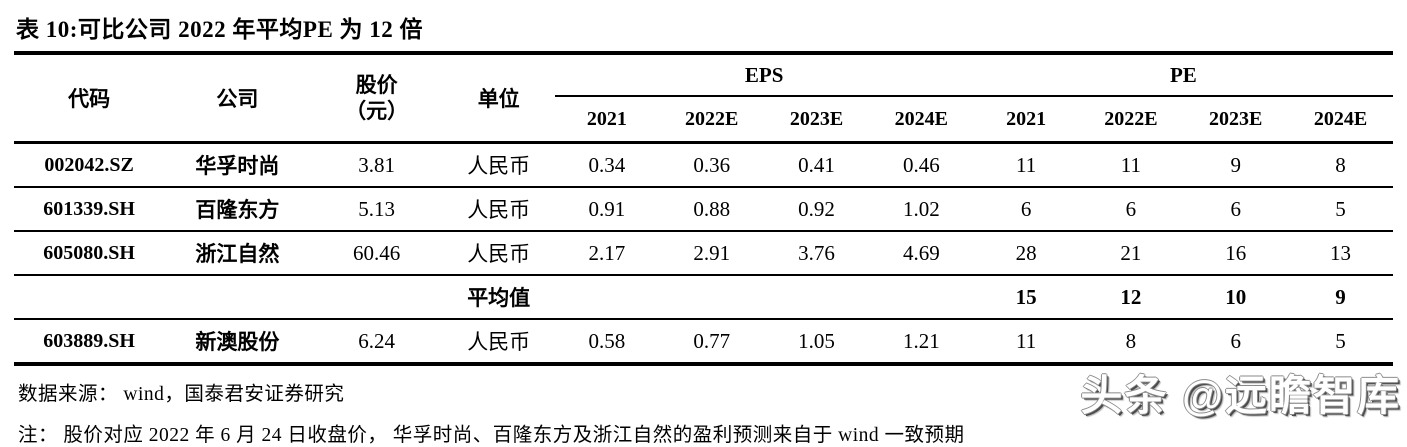  I want to click on header-code: 代码, so click(89, 99).